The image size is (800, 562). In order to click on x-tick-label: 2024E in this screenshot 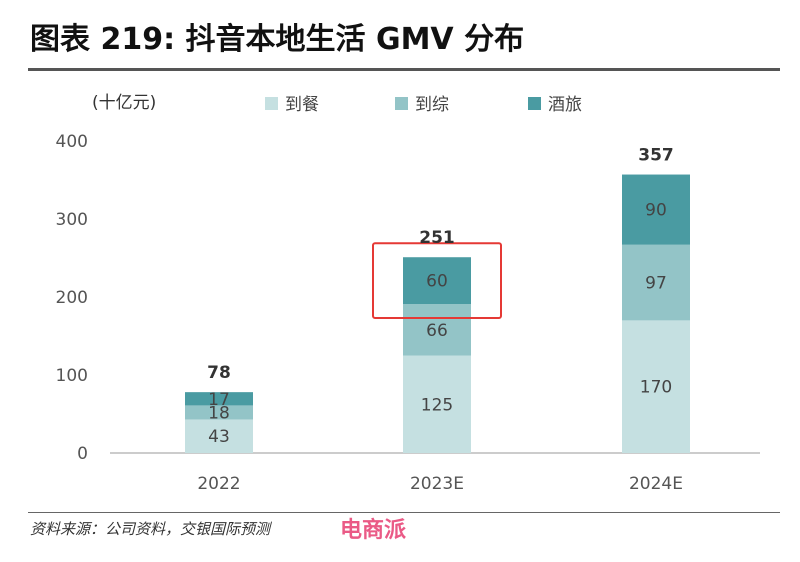, I will do `click(656, 484)`.